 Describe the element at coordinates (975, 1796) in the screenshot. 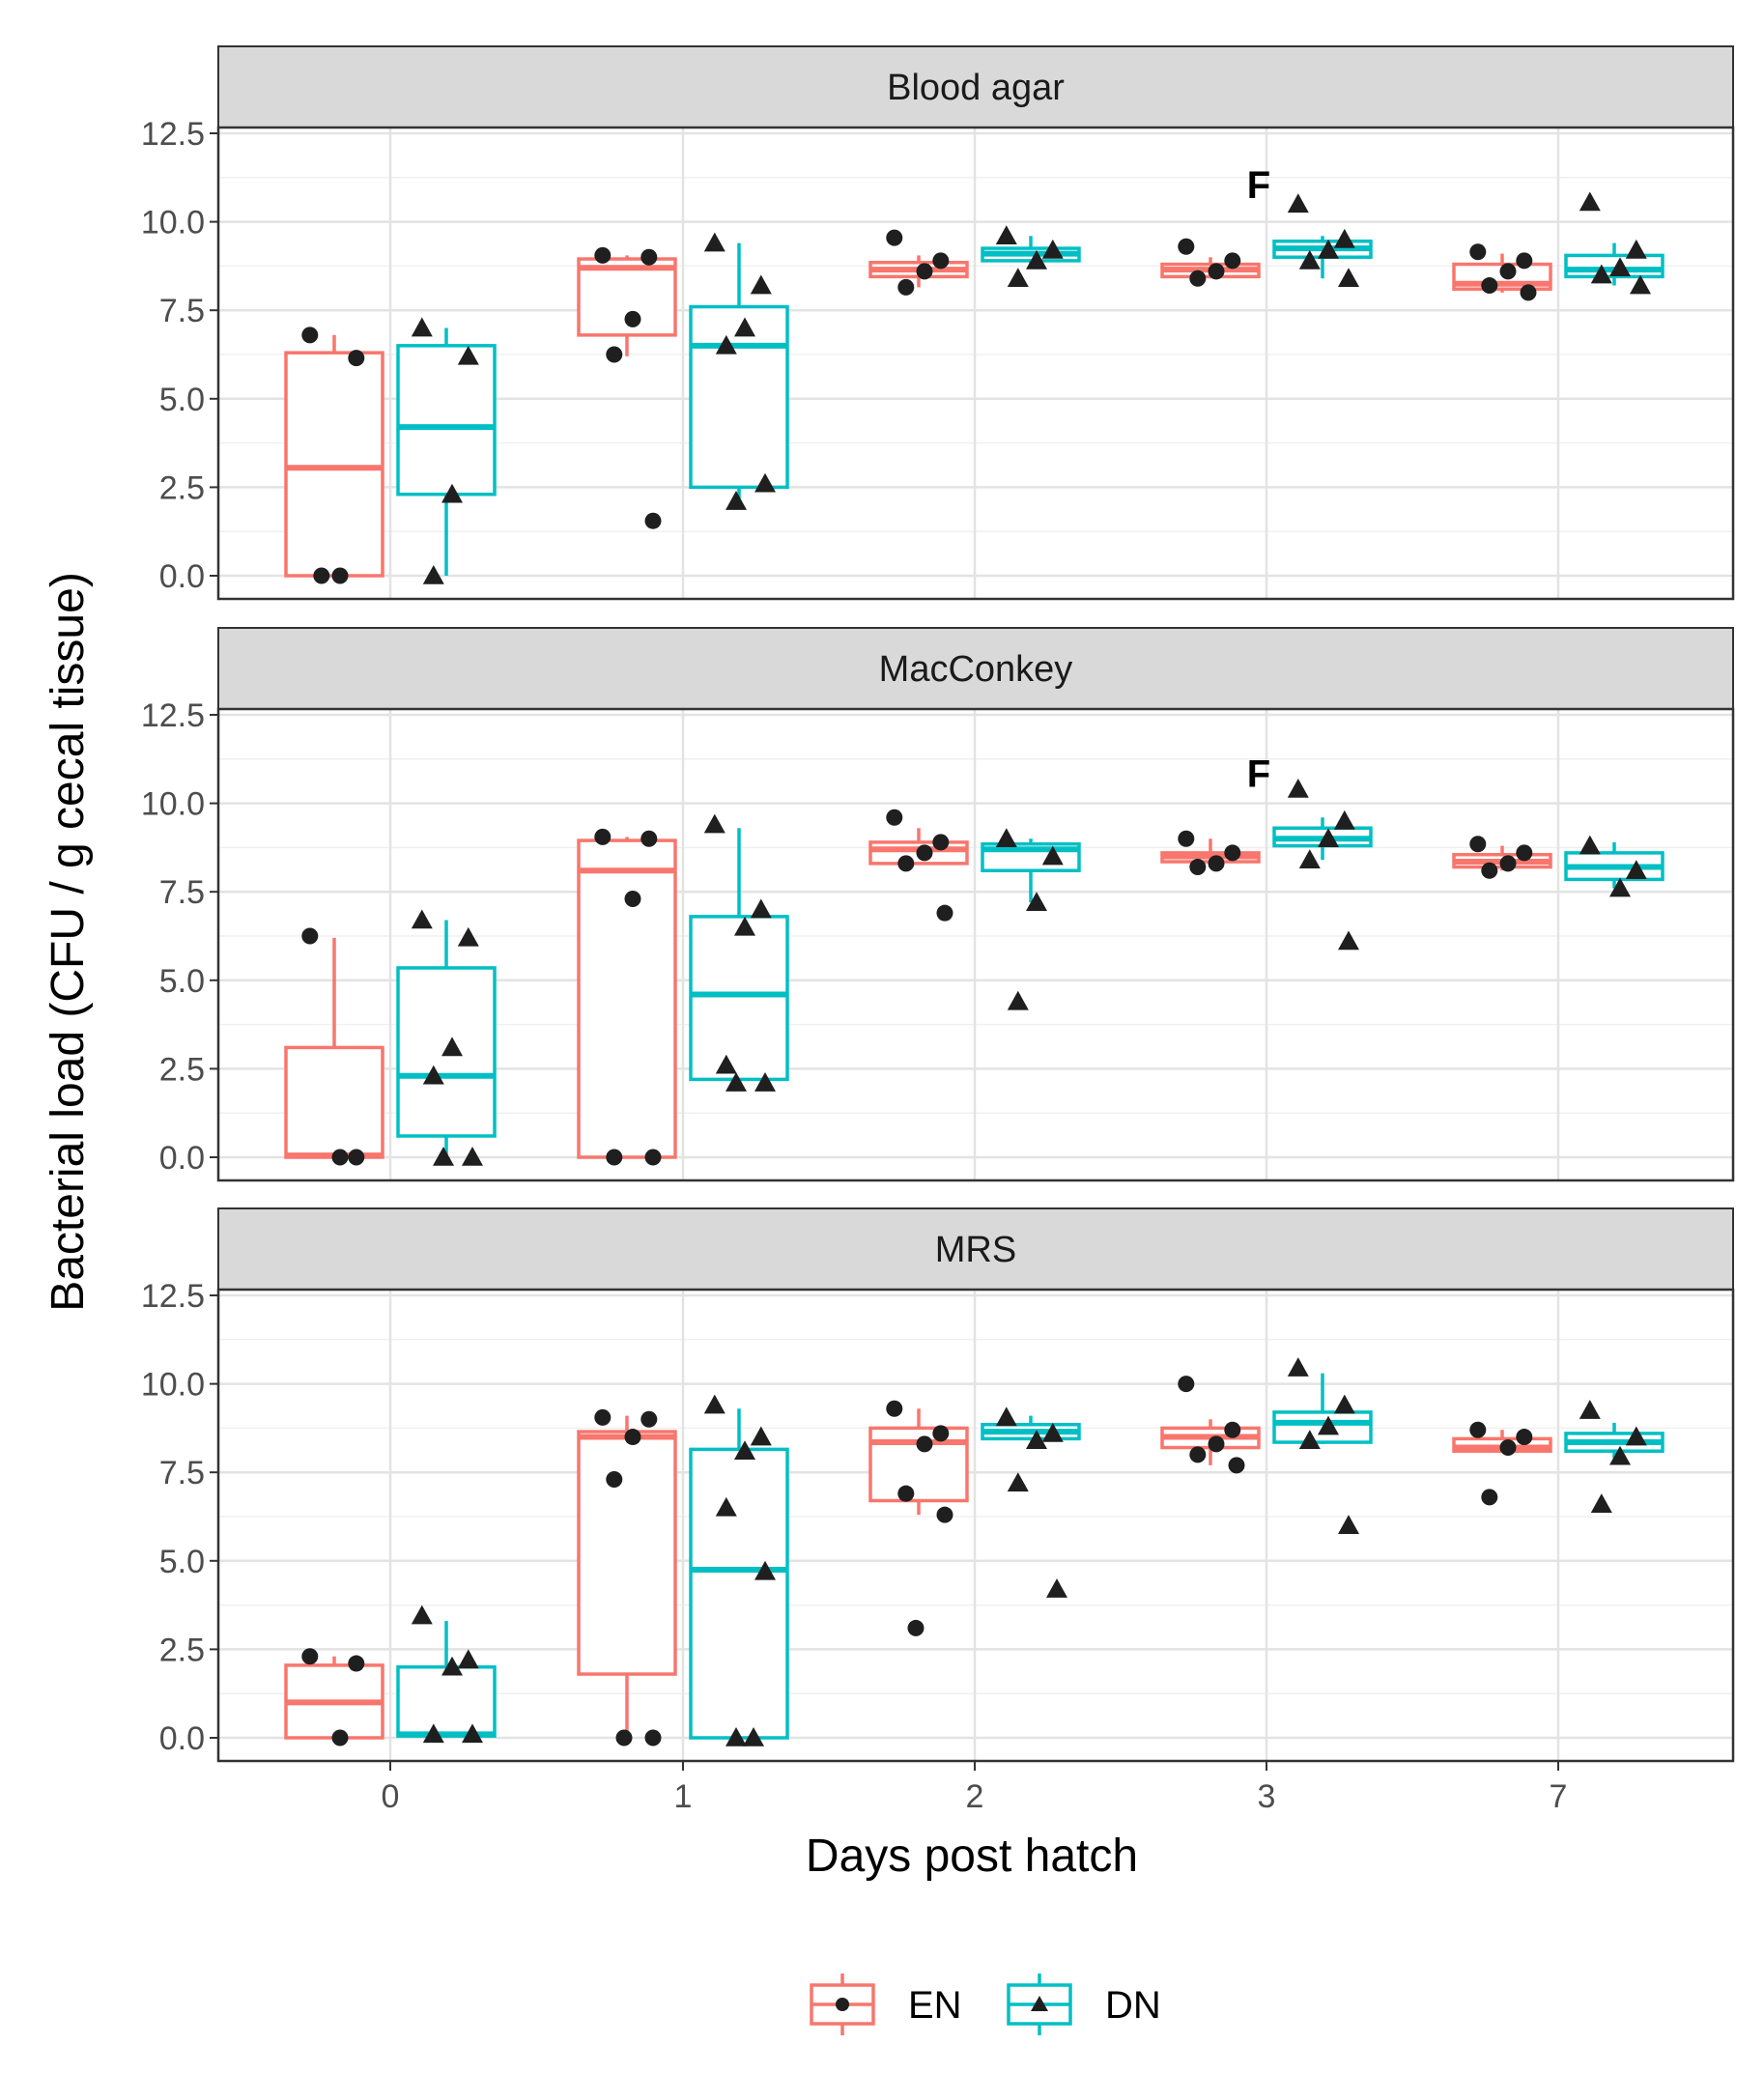

I see `x-tick-label: 2` at that location.